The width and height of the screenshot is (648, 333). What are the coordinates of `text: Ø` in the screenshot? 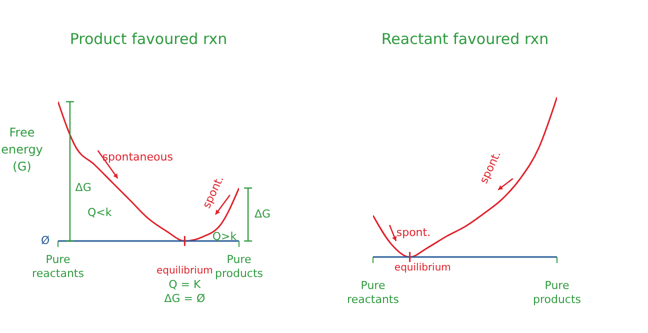 It's located at (45, 241).